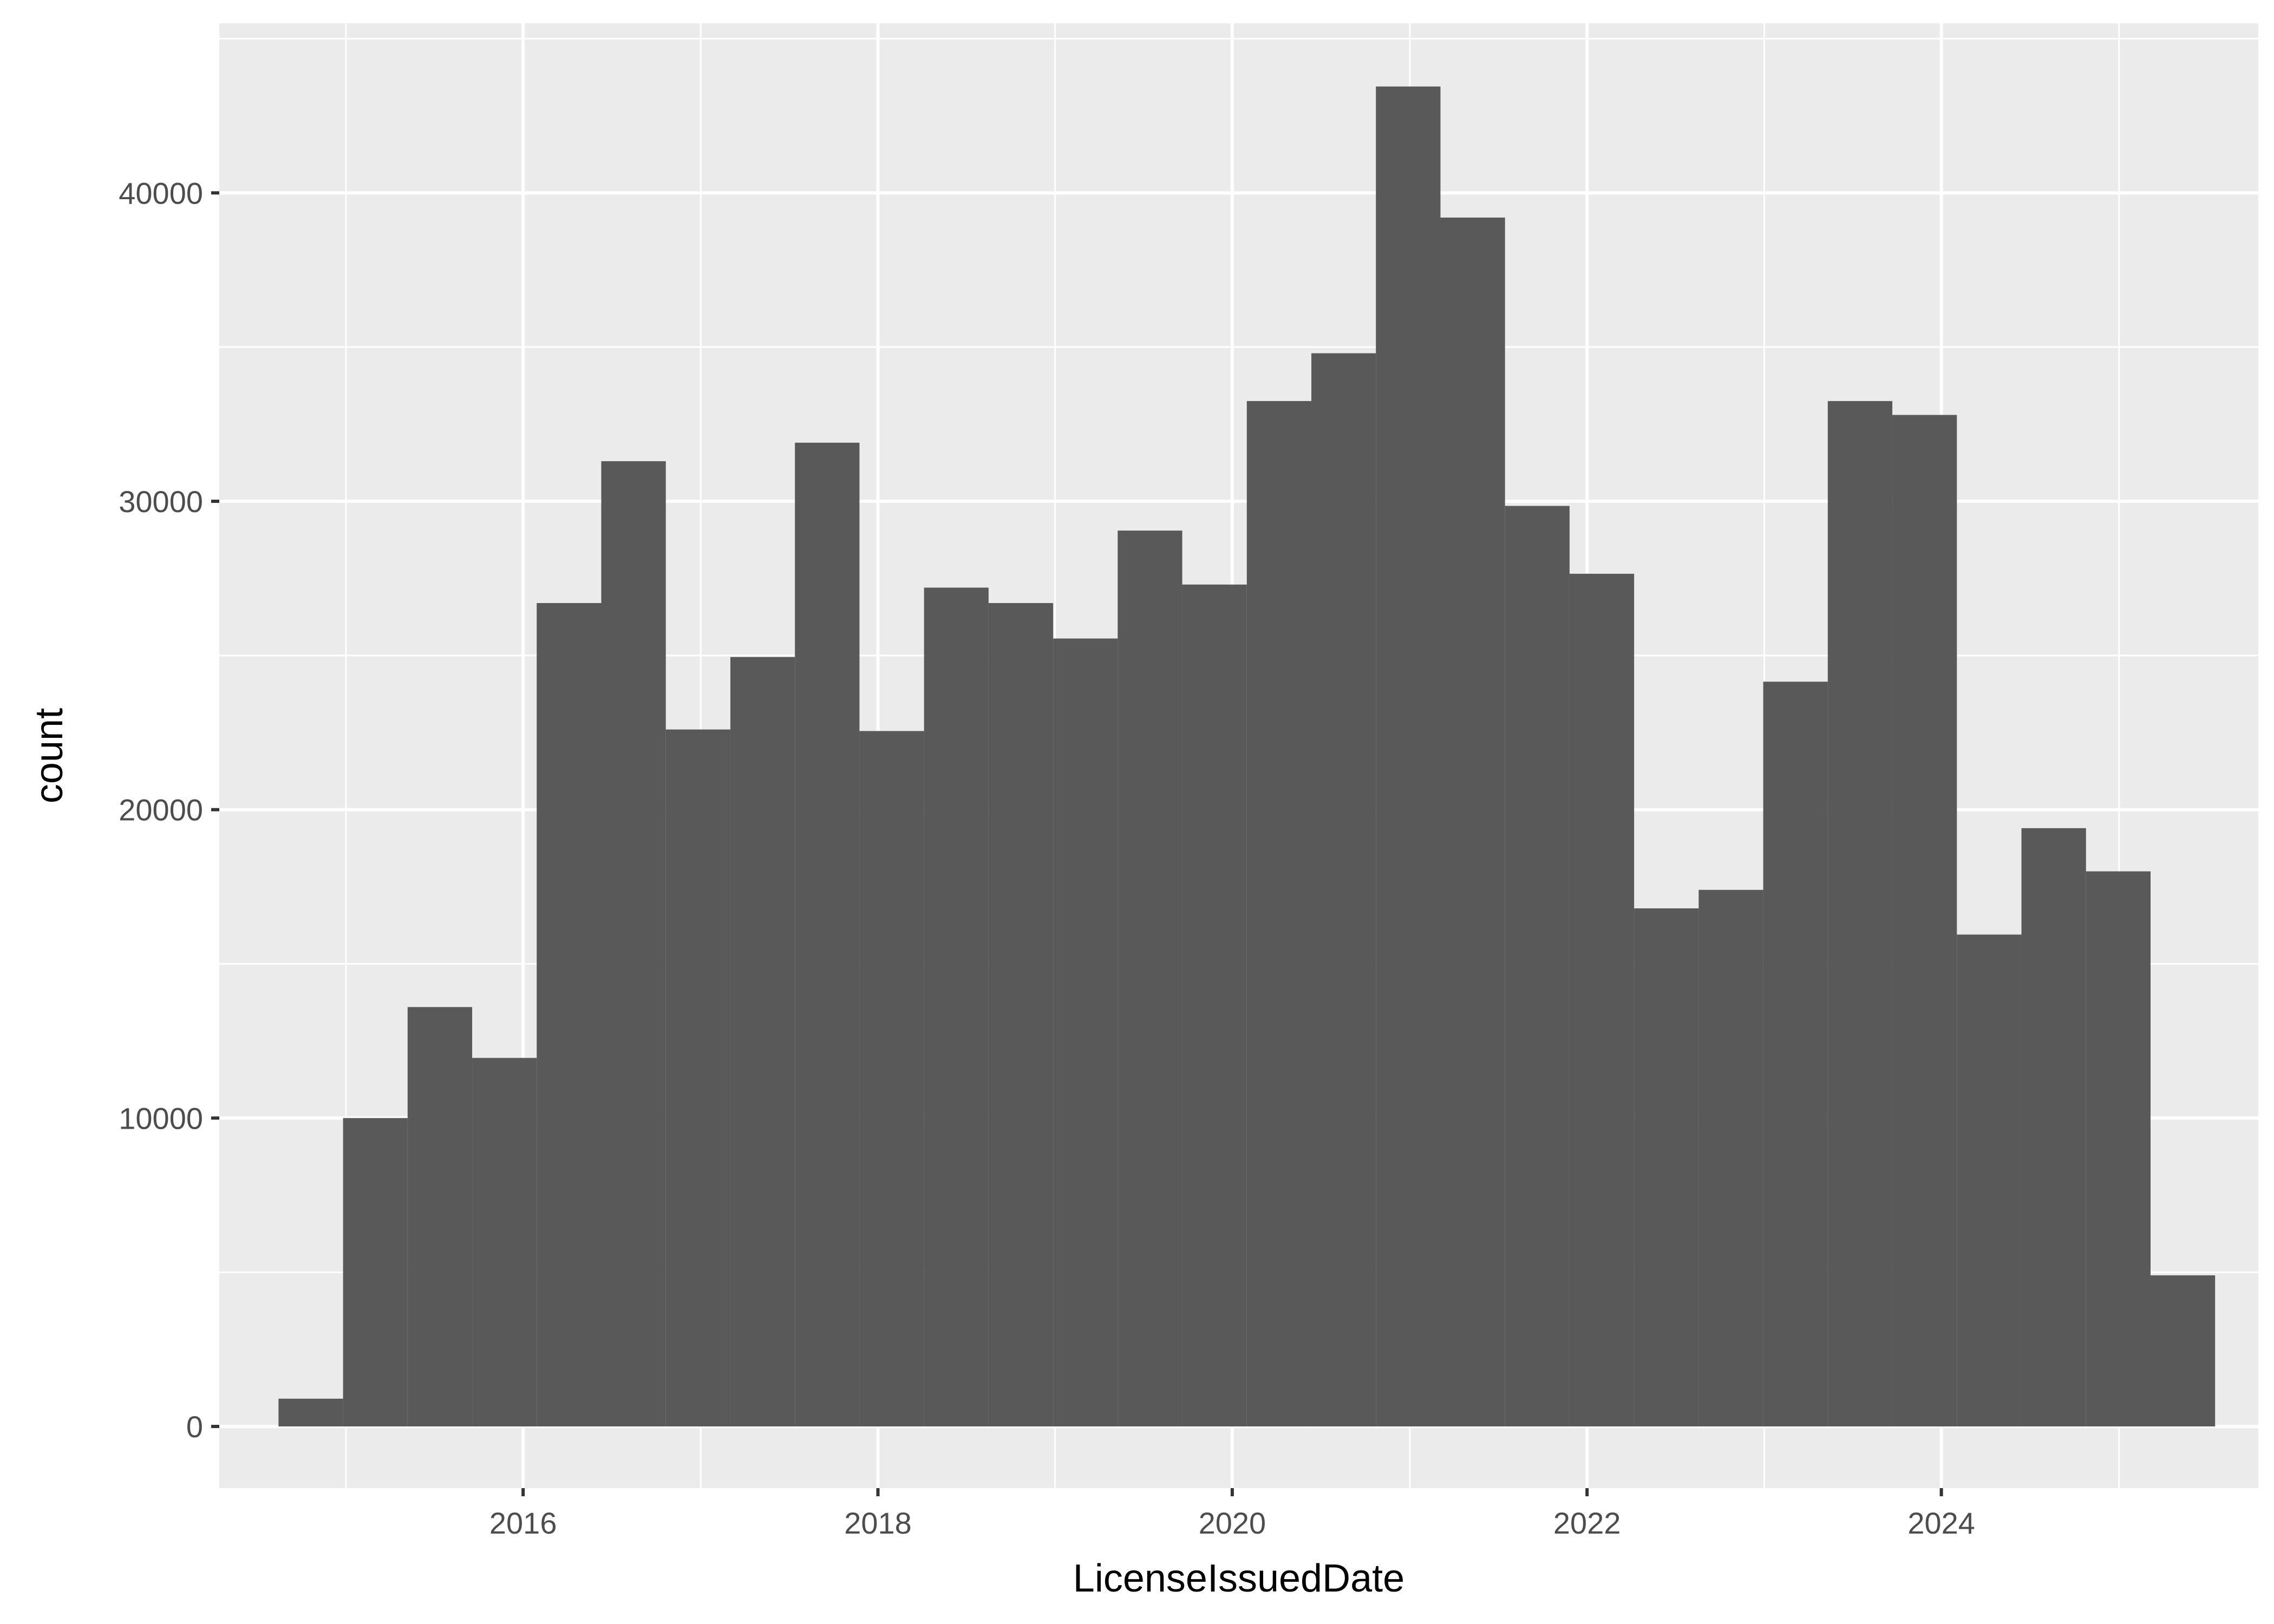  What do you see at coordinates (878, 1523) in the screenshot?
I see `x-tick-label: 2018` at bounding box center [878, 1523].